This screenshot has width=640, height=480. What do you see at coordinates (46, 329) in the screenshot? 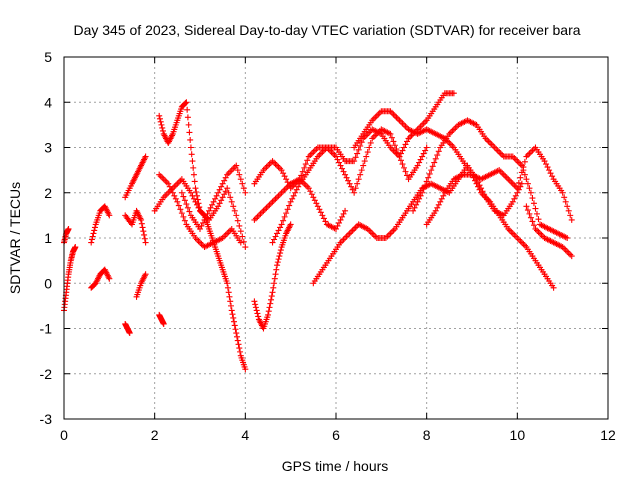
I see `y-tick-label: -1` at bounding box center [46, 329].